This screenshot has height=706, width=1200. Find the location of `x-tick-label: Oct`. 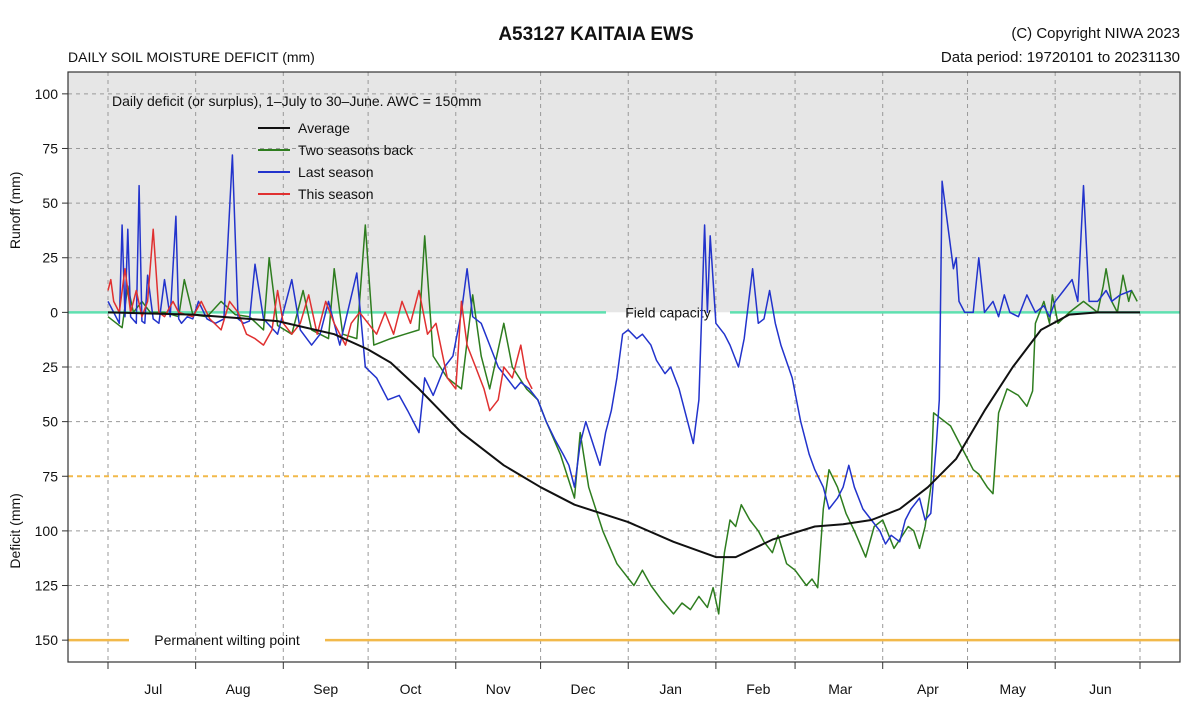

x-tick-label: Oct is located at coordinates (411, 689).